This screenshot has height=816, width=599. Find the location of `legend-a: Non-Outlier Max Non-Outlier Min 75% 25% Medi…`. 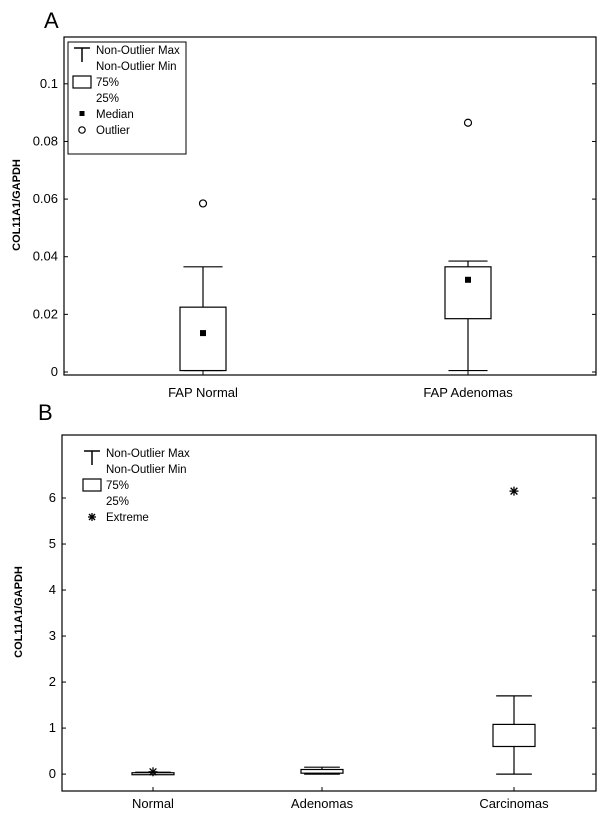

legend-a: Non-Outlier Max Non-Outlier Min 75% 25% Medi… is located at coordinates (127, 98).